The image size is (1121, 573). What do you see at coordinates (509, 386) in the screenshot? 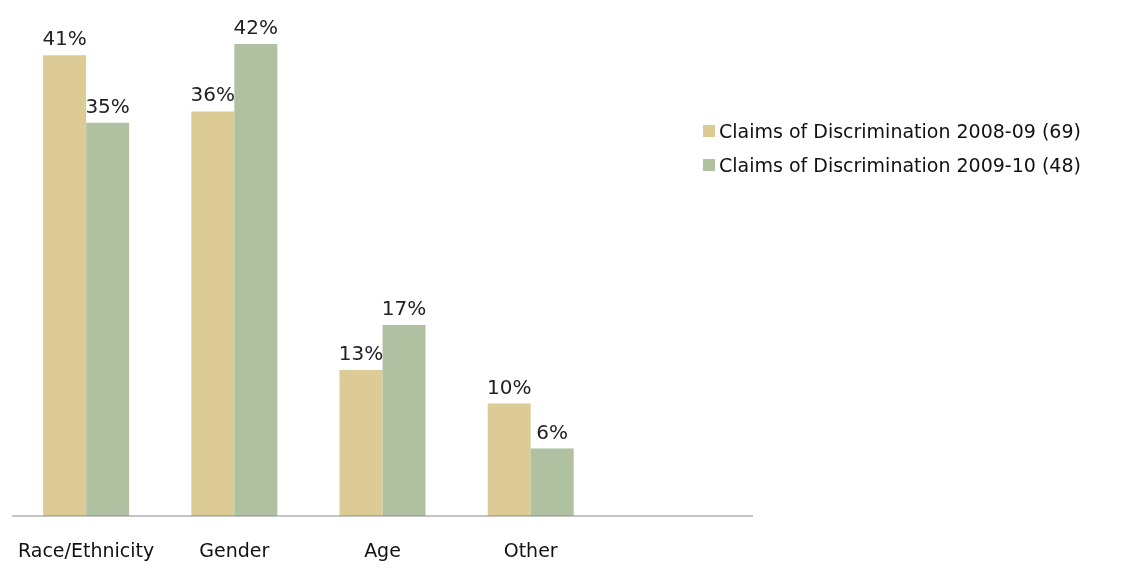
I see `data-label: 10%` at bounding box center [509, 386].